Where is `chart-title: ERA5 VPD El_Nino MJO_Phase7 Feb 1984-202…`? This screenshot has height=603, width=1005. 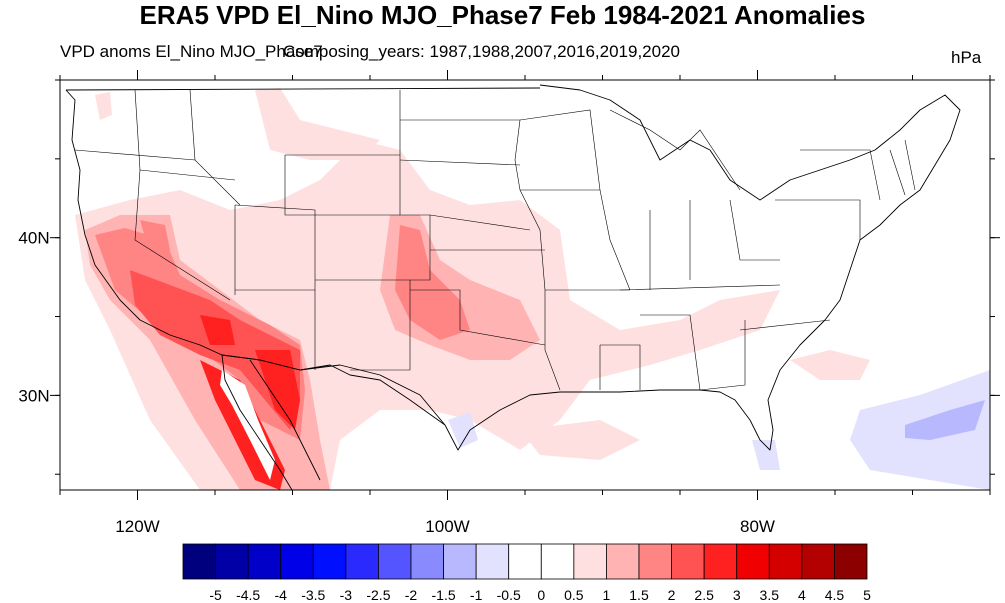 chart-title: ERA5 VPD El_Nino MJO_Phase7 Feb 1984-202… is located at coordinates (502, 15).